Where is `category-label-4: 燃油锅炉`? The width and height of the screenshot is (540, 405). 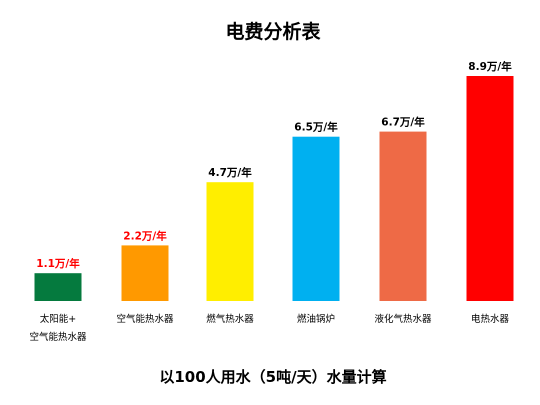 category-label-4: 燃油锅炉 is located at coordinates (316, 319).